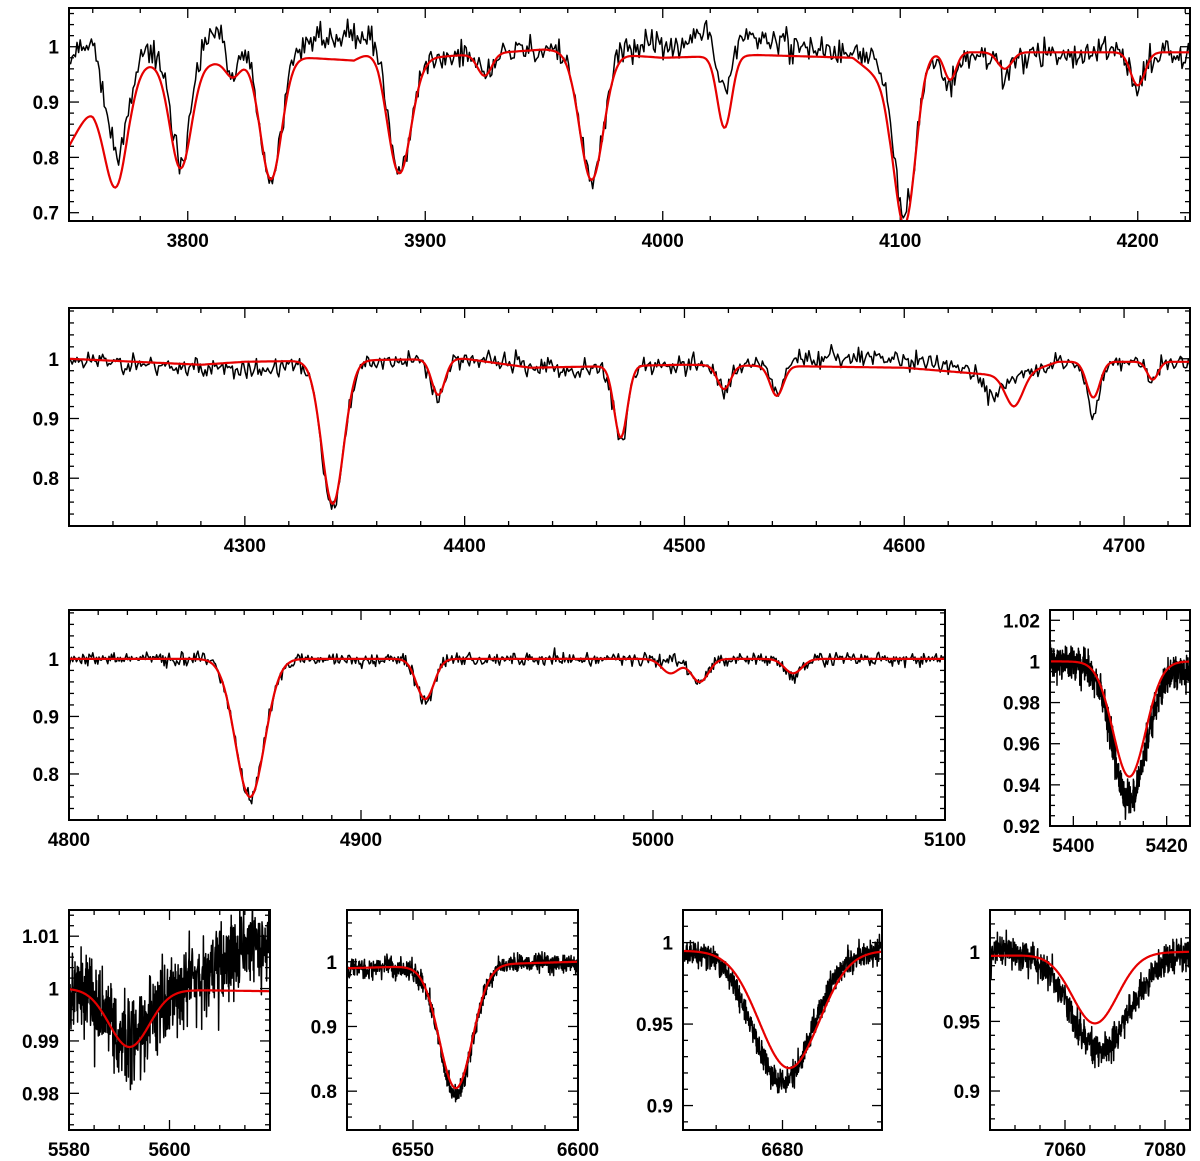 This screenshot has height=1161, width=1200. What do you see at coordinates (169, 1150) in the screenshot?
I see `x-tick-label: 5600` at bounding box center [169, 1150].